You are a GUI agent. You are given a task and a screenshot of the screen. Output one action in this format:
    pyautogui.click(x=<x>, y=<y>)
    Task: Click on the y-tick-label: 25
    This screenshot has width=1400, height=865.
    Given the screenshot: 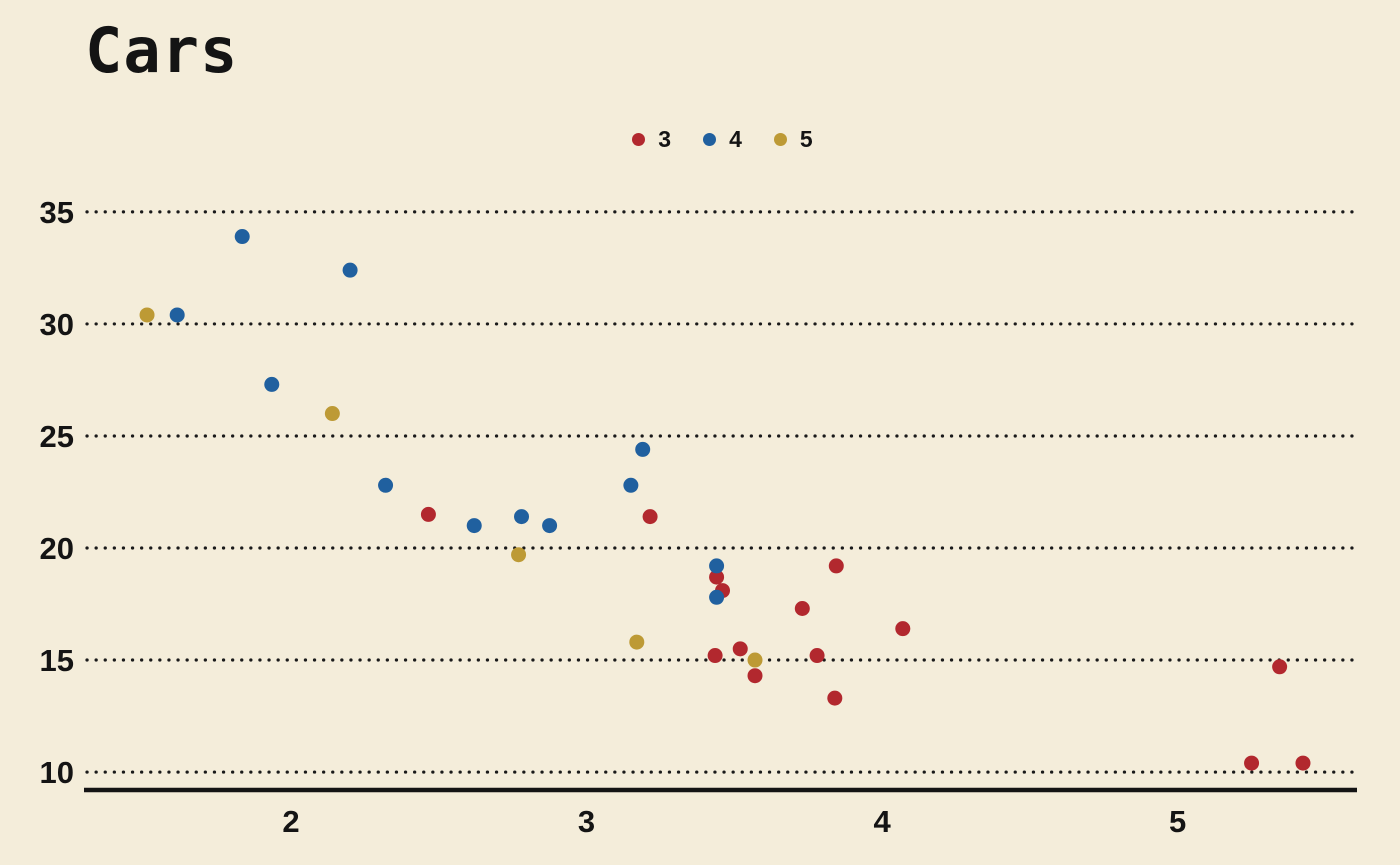 What is the action you would take?
    pyautogui.click(x=57, y=436)
    